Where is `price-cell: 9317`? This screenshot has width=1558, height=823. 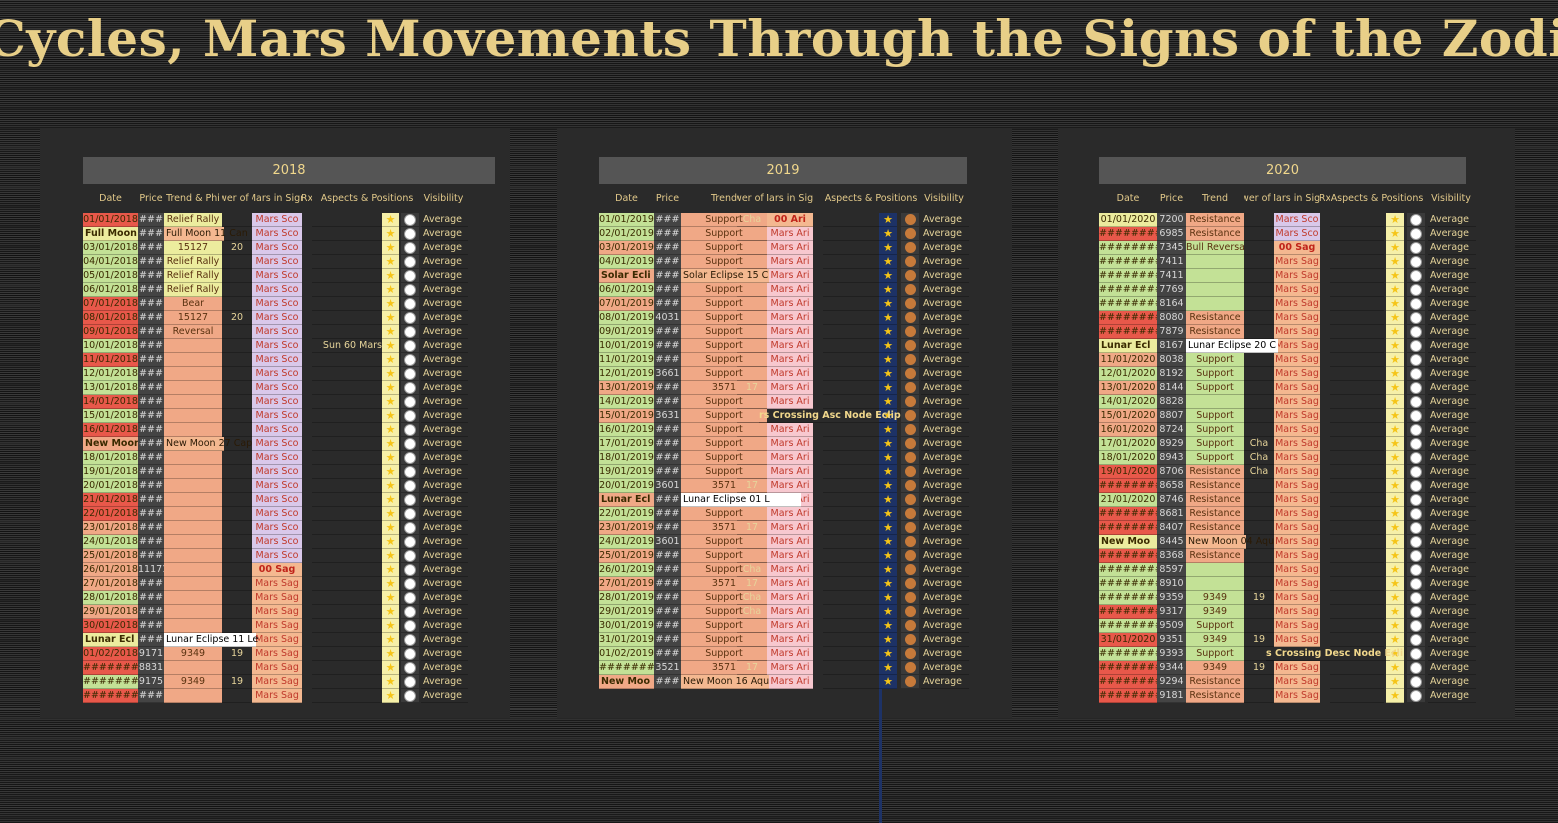
price-cell: 9317 is located at coordinates (1171, 612).